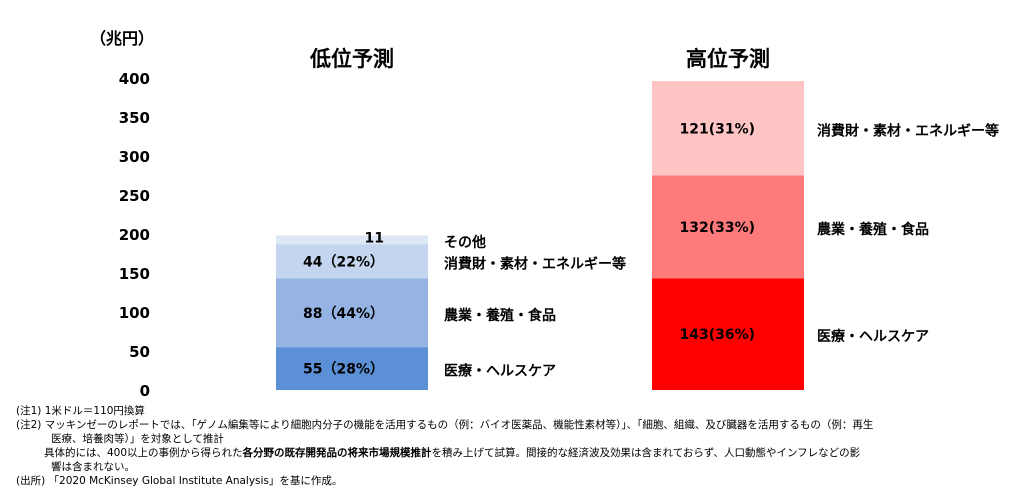 This screenshot has width=1031, height=503. Describe the element at coordinates (343, 370) in the screenshot. I see `value-label: 55（28%）` at that location.